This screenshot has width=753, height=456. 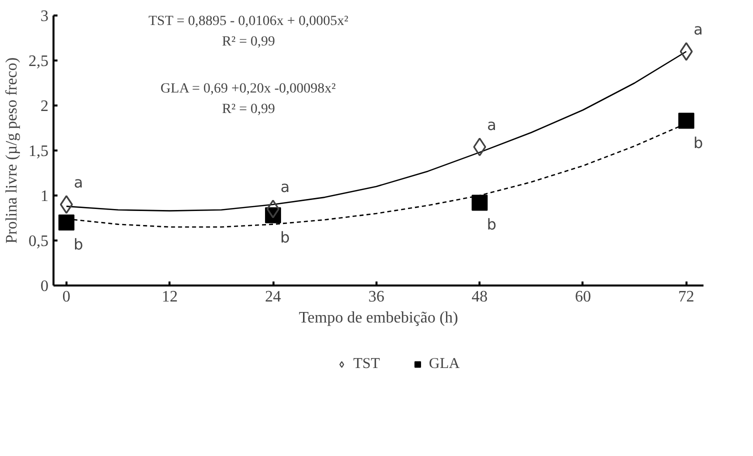 I want to click on legend-label: TST, so click(x=366, y=364).